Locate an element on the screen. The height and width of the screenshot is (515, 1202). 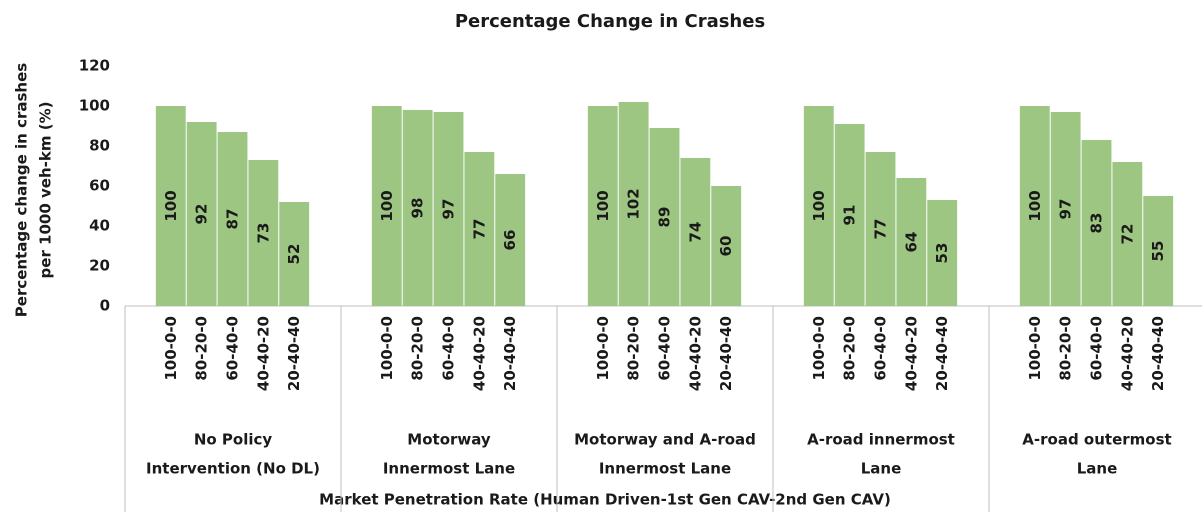
y-tick-label: 0 is located at coordinates (105, 306).